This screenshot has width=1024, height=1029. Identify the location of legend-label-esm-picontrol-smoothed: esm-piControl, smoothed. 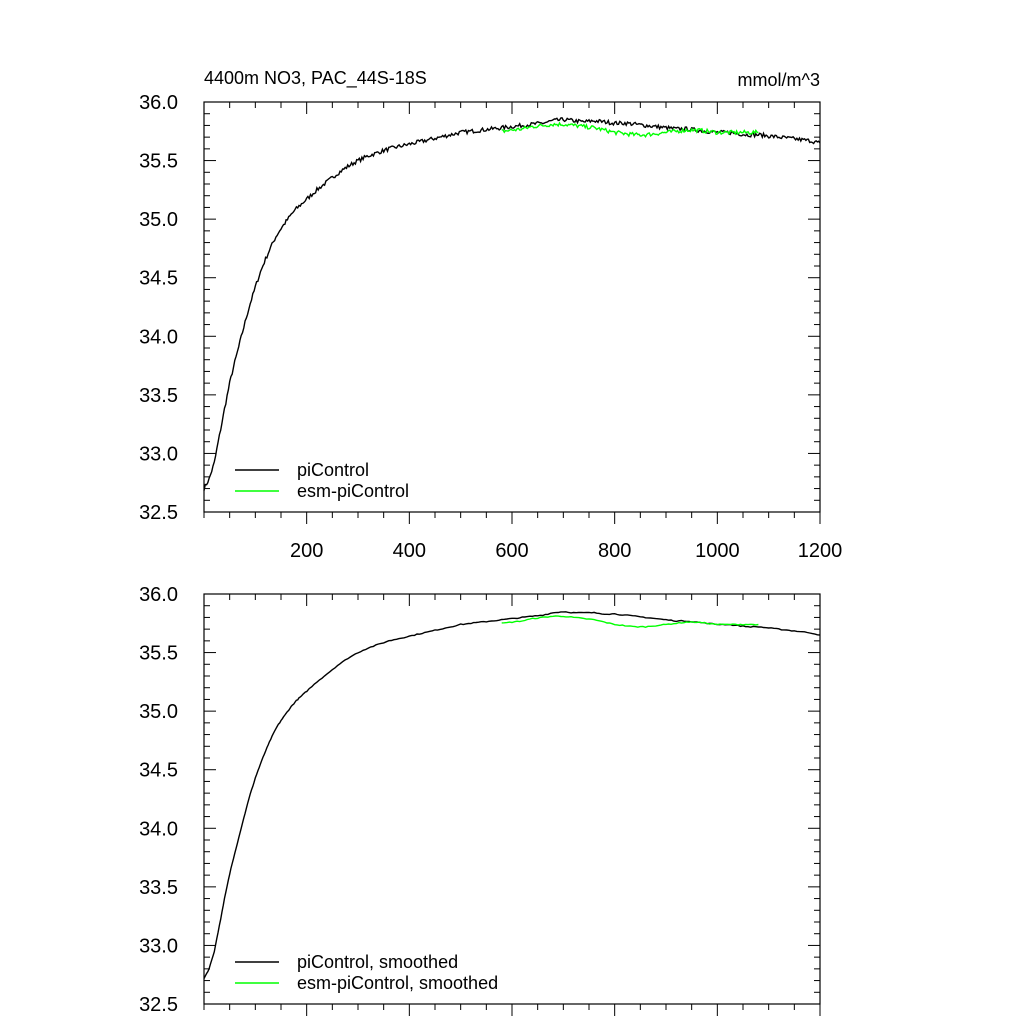
(397, 983).